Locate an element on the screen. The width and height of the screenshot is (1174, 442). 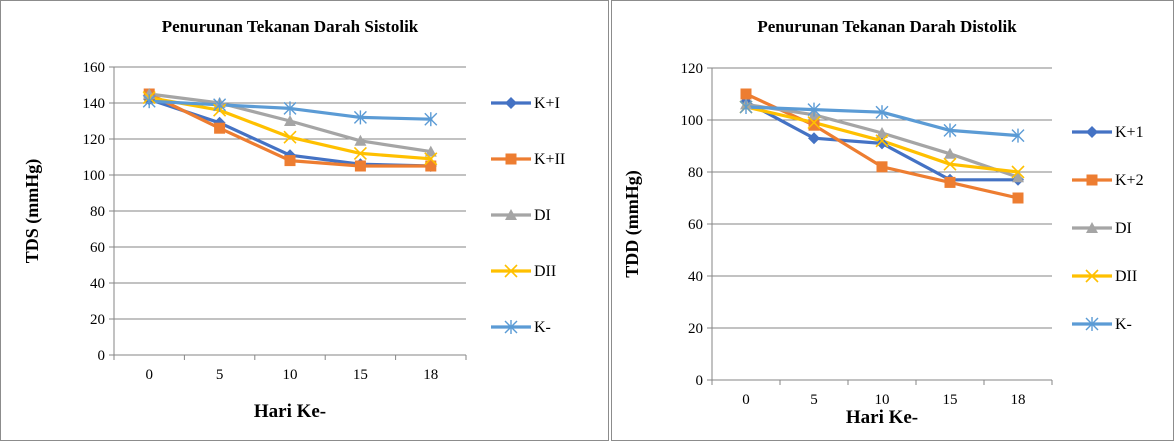
data-point-K+2-15 is located at coordinates (950, 182).